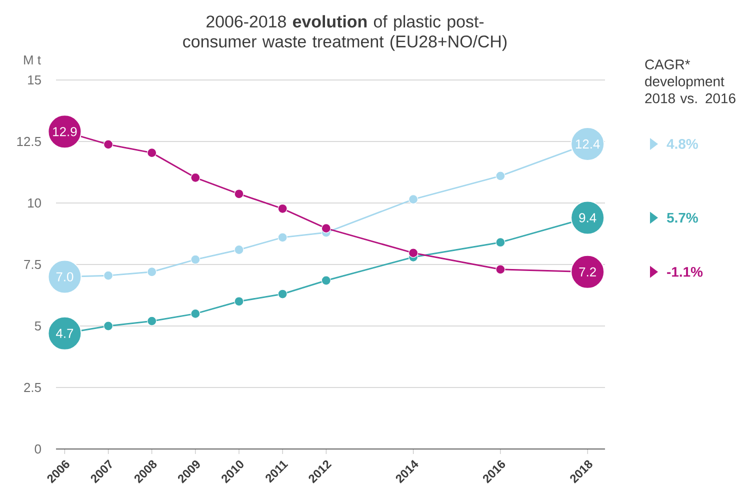  Describe the element at coordinates (34, 80) in the screenshot. I see `y-tick-label: 15` at that location.